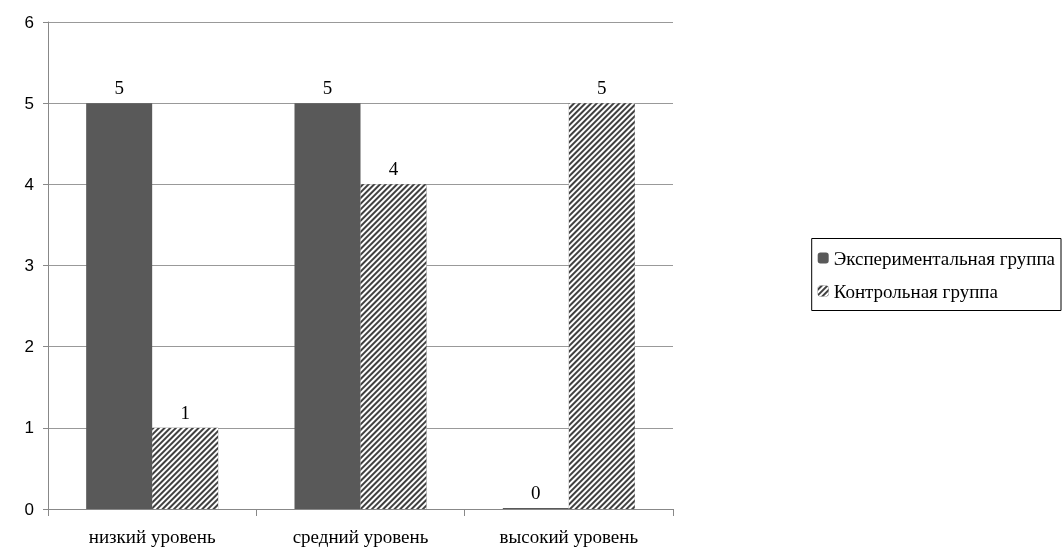 This screenshot has width=1063, height=549. I want to click on y-tick-label: 0, so click(29, 509).